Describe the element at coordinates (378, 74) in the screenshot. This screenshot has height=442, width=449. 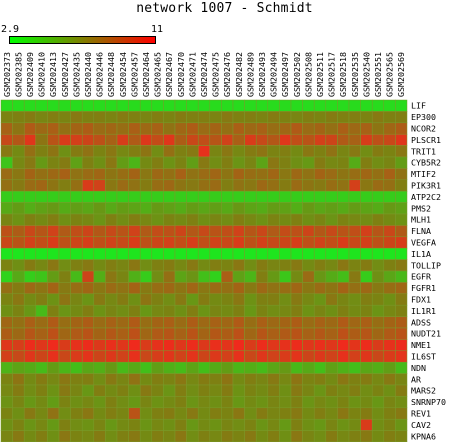
I see `column-label: GSM202551` at that location.